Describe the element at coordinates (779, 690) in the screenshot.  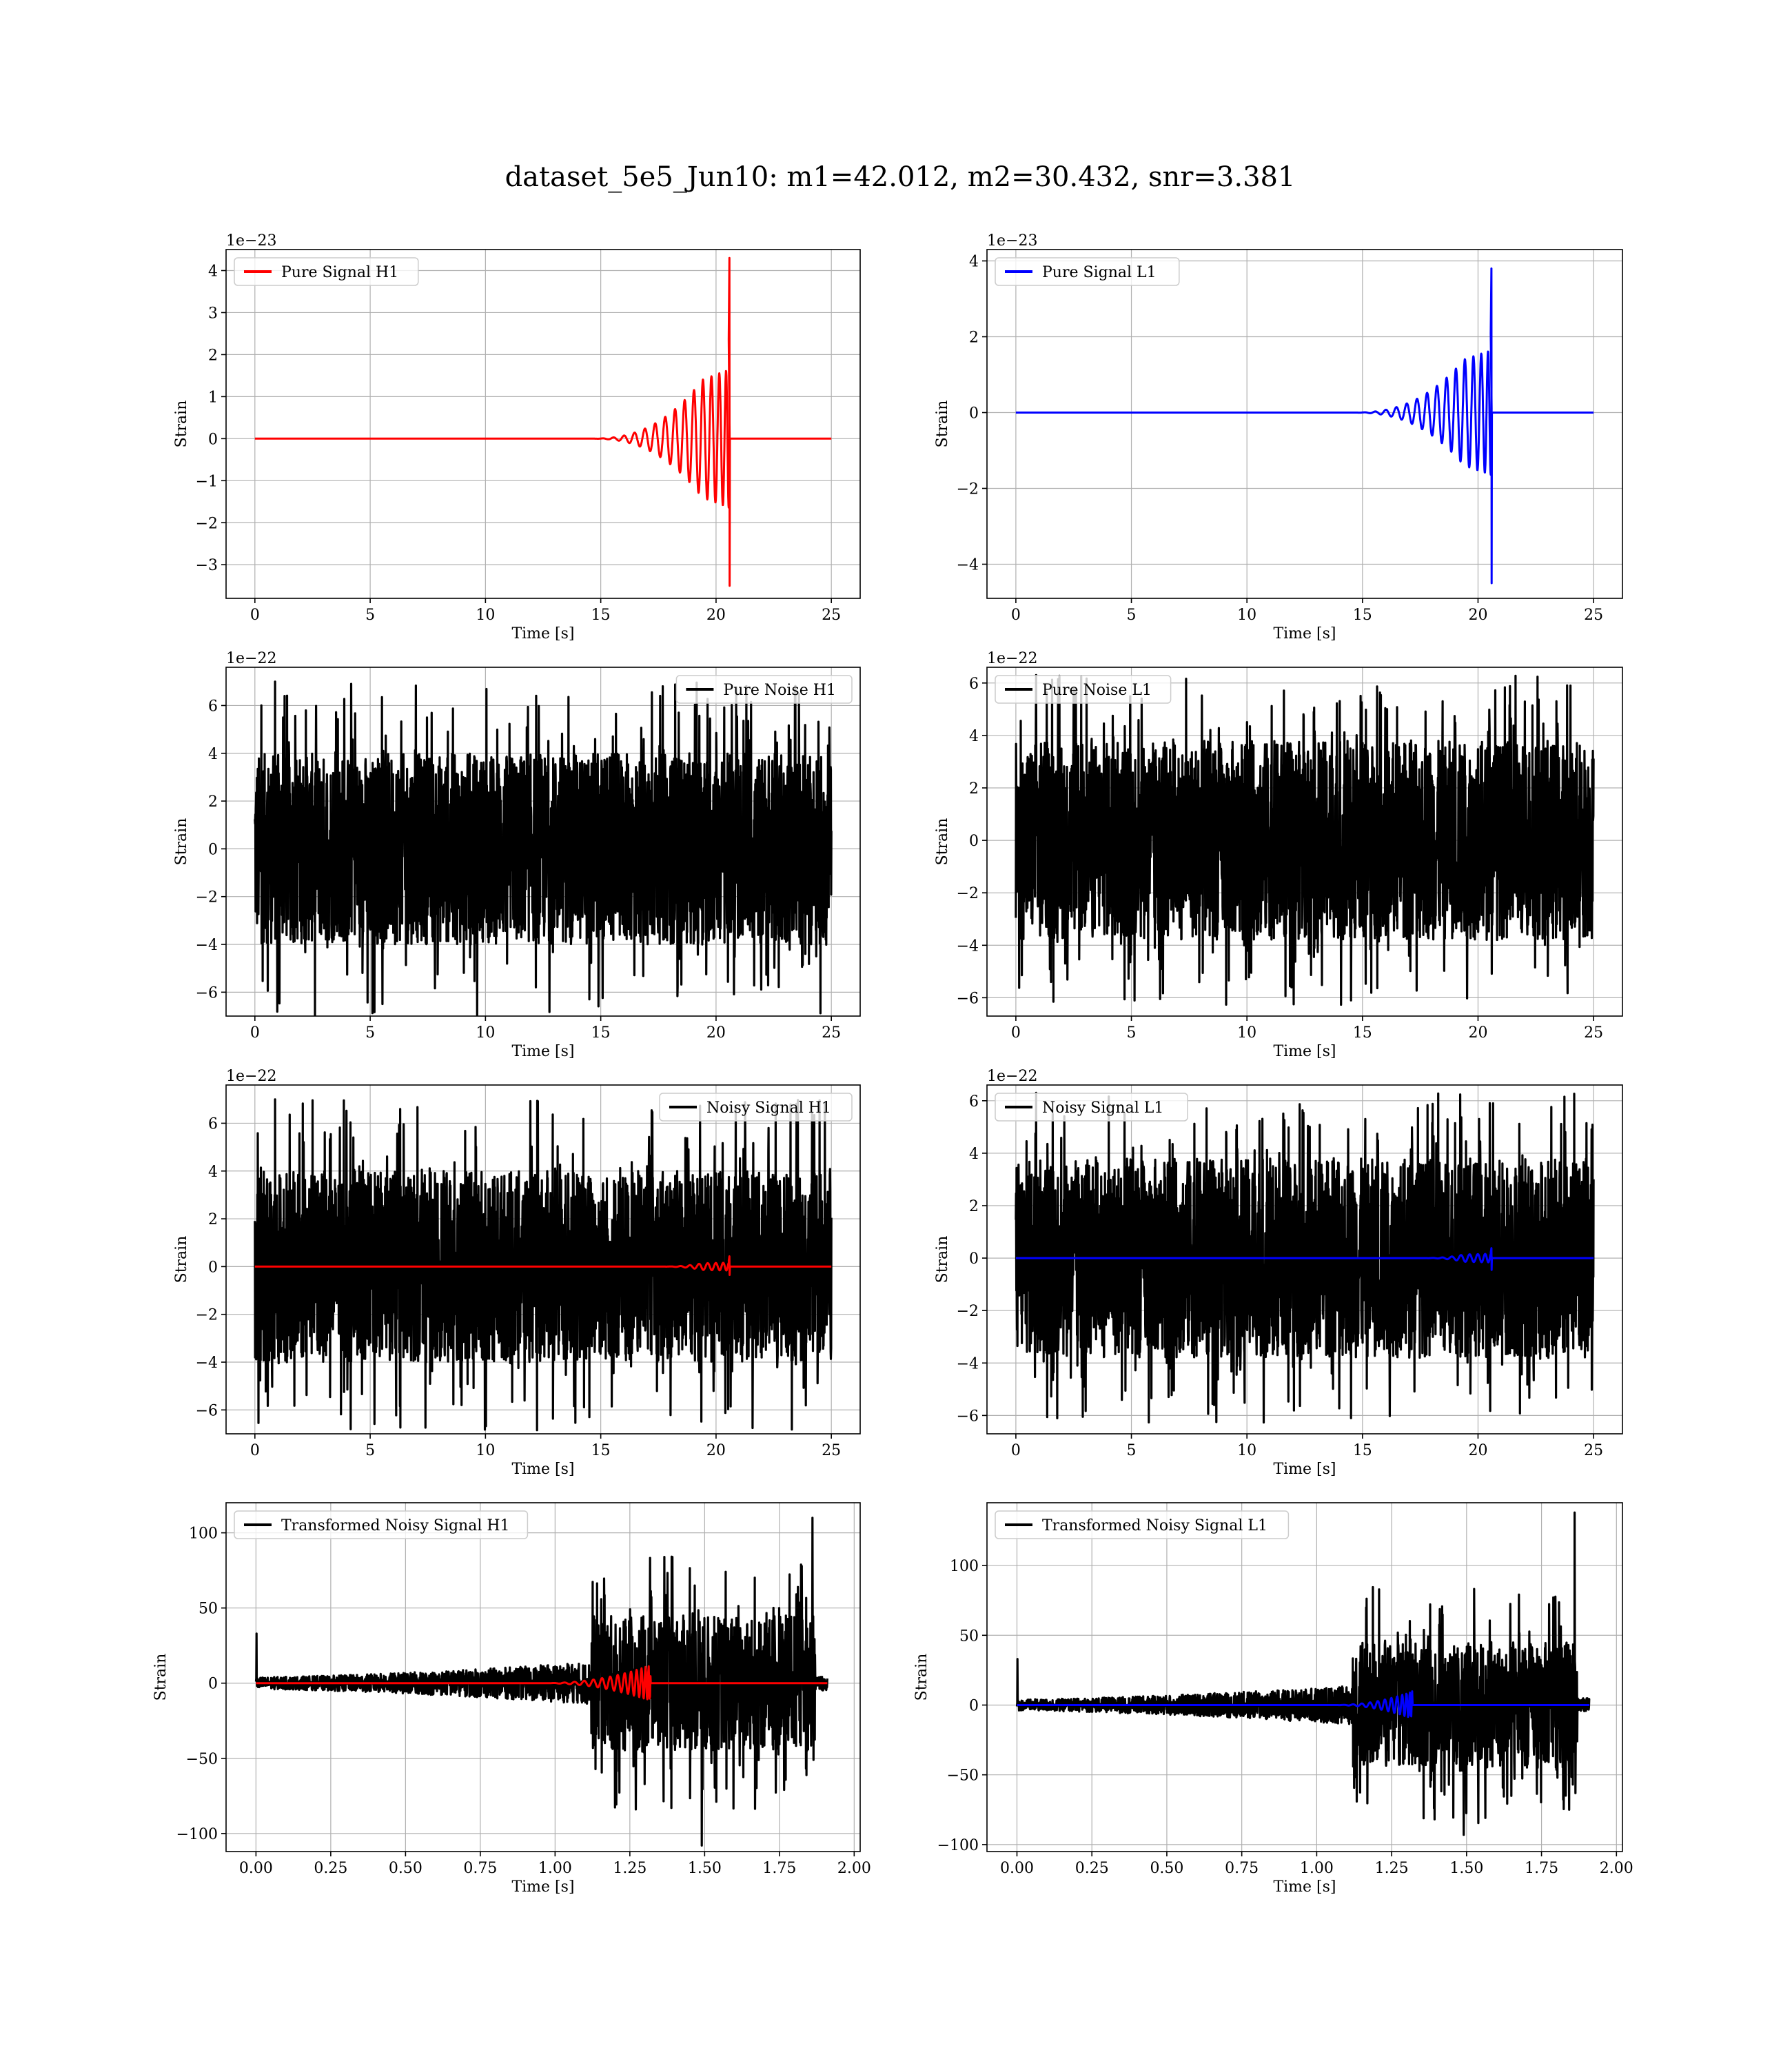
I see `legend-label: Pure Noise H1` at that location.